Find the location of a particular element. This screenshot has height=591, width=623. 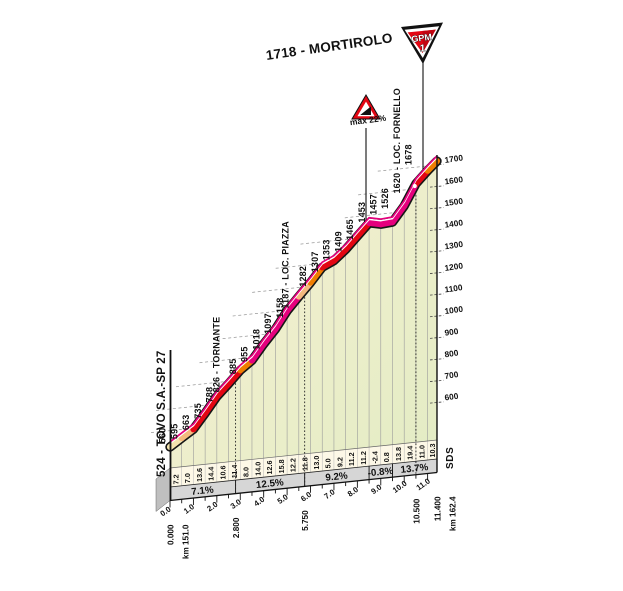

road-point-label: 788 is located at coordinates (210, 395).